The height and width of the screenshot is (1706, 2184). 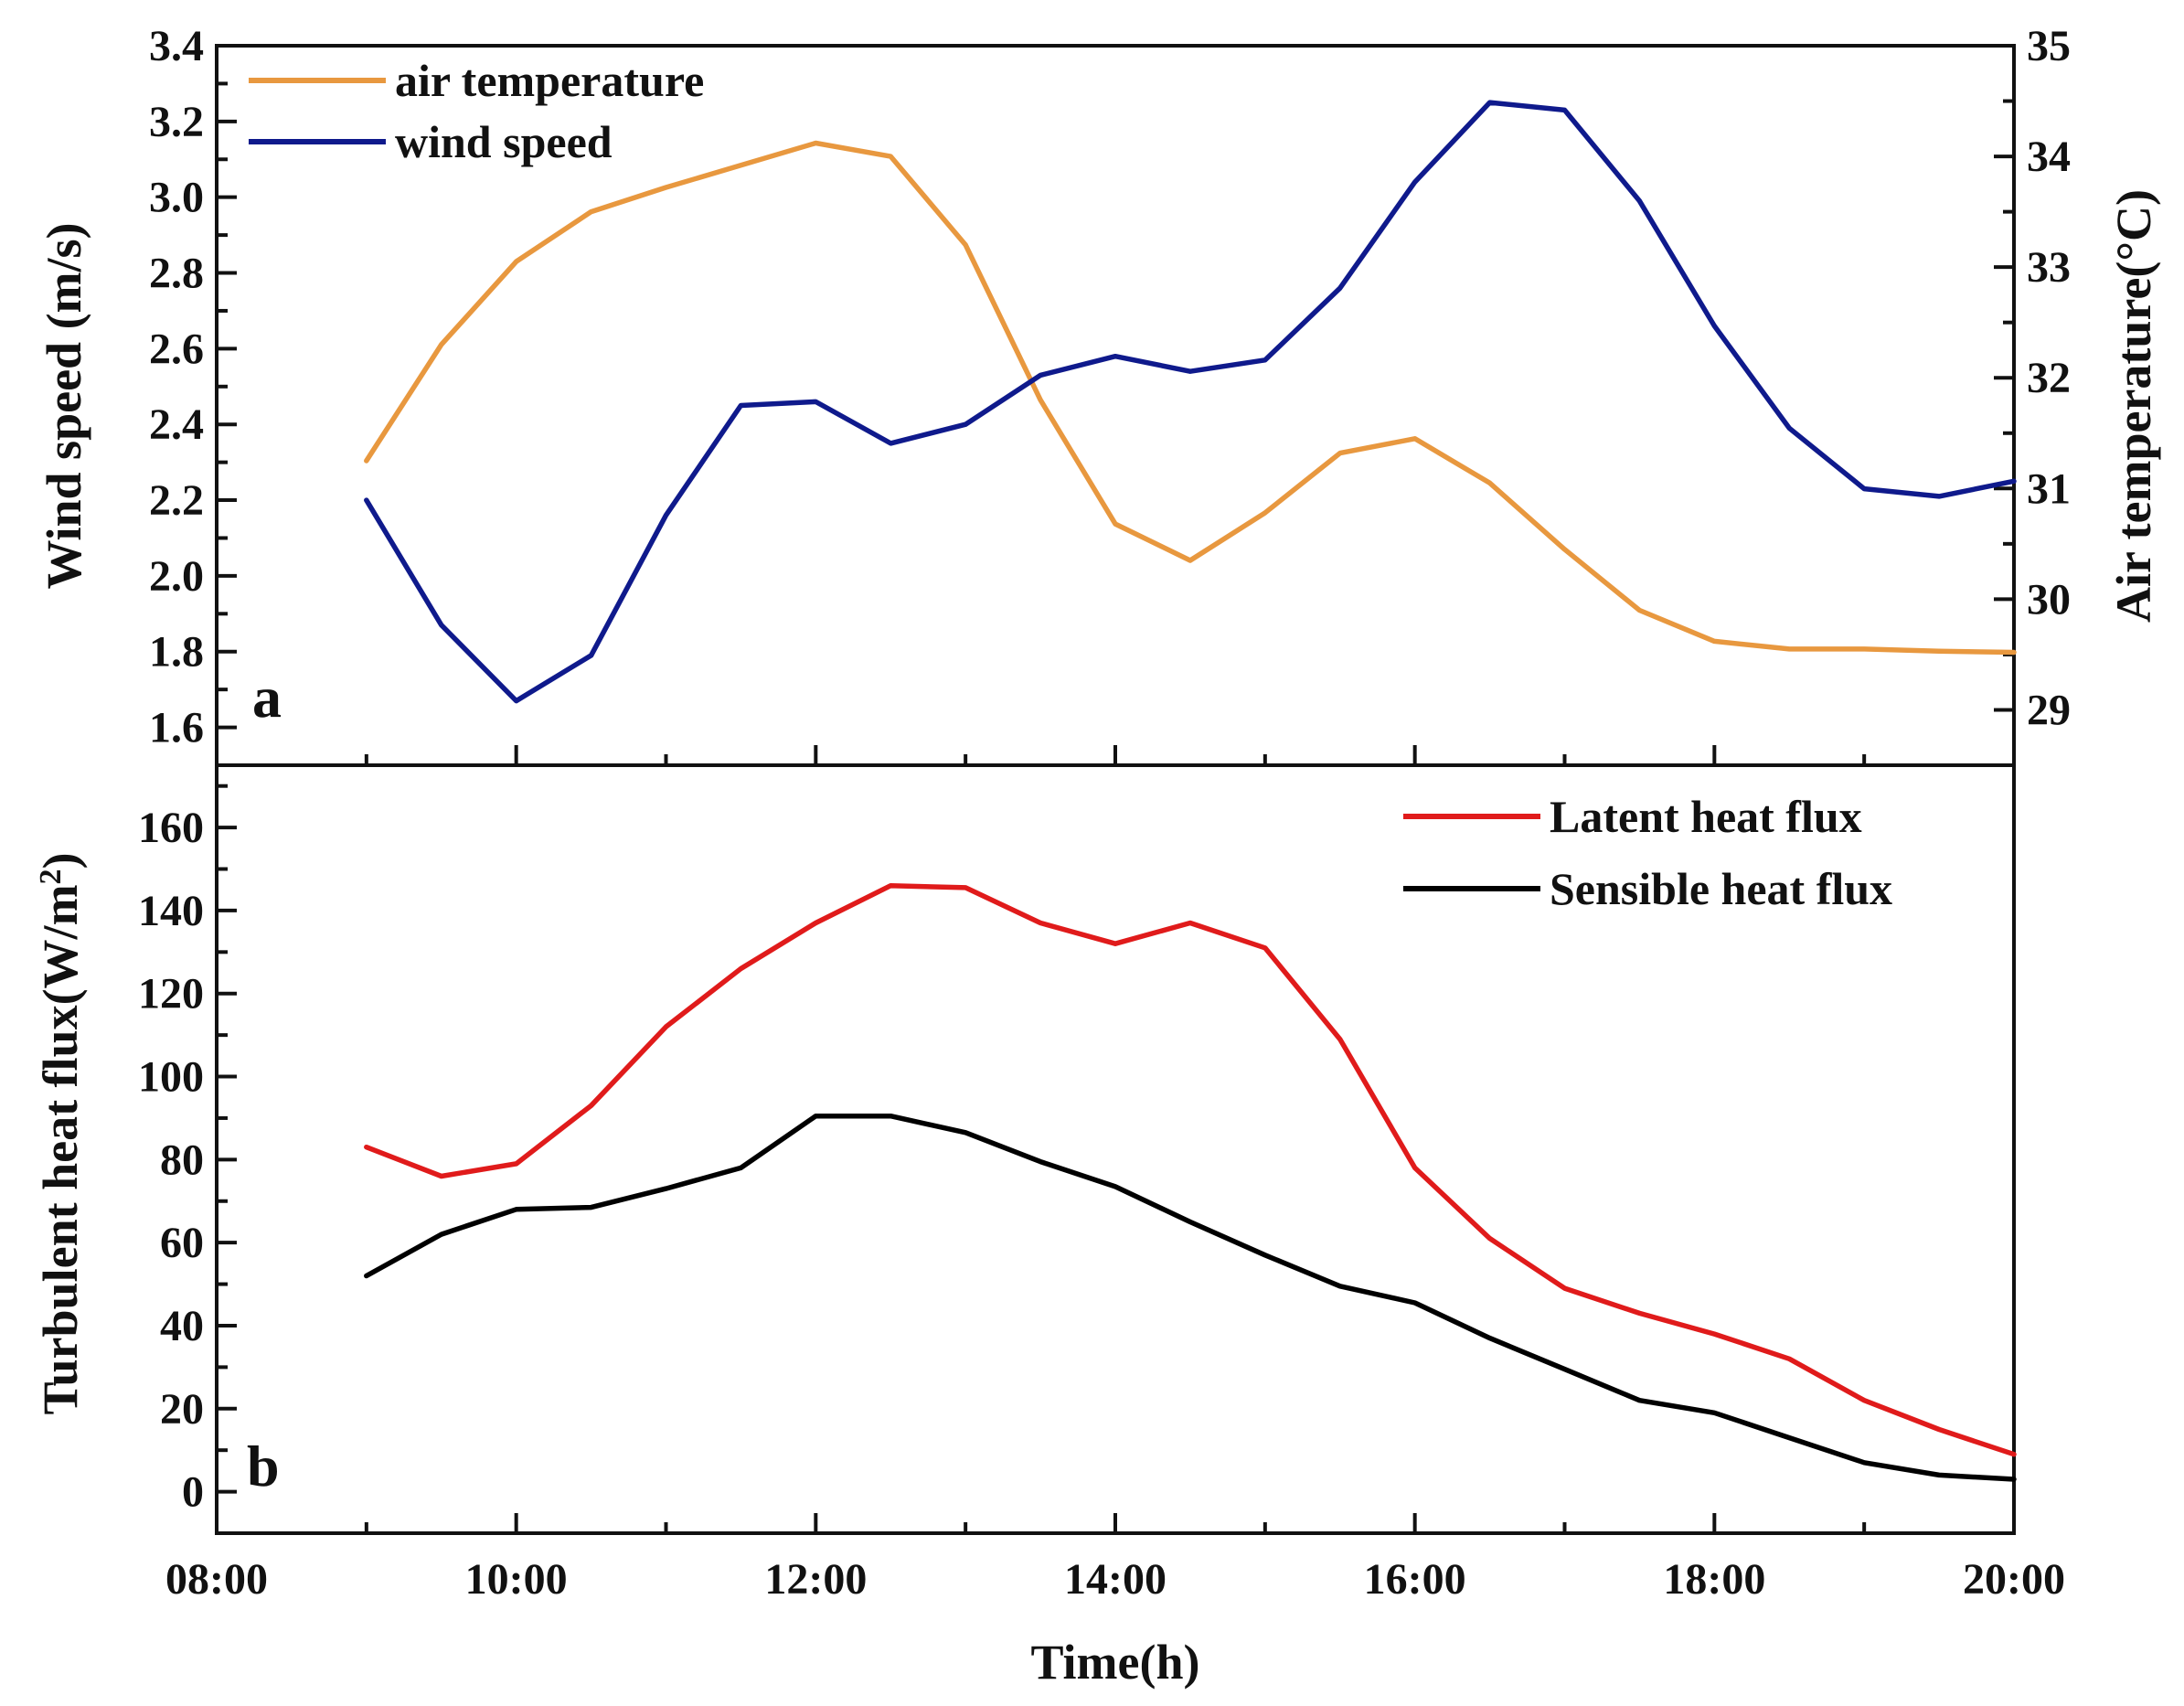 I want to click on y2-tick-label-a: 29, so click(x=2049, y=710).